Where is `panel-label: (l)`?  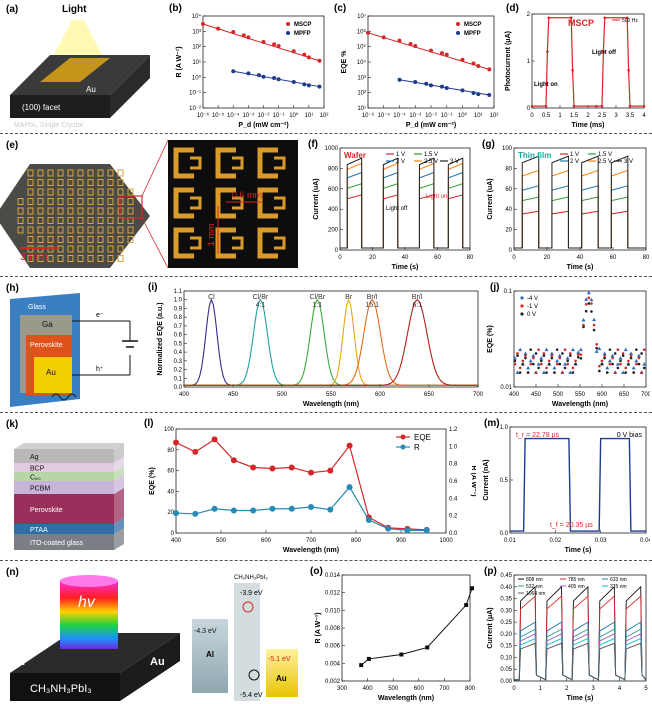 panel-label: (l) is located at coordinates (148, 423).